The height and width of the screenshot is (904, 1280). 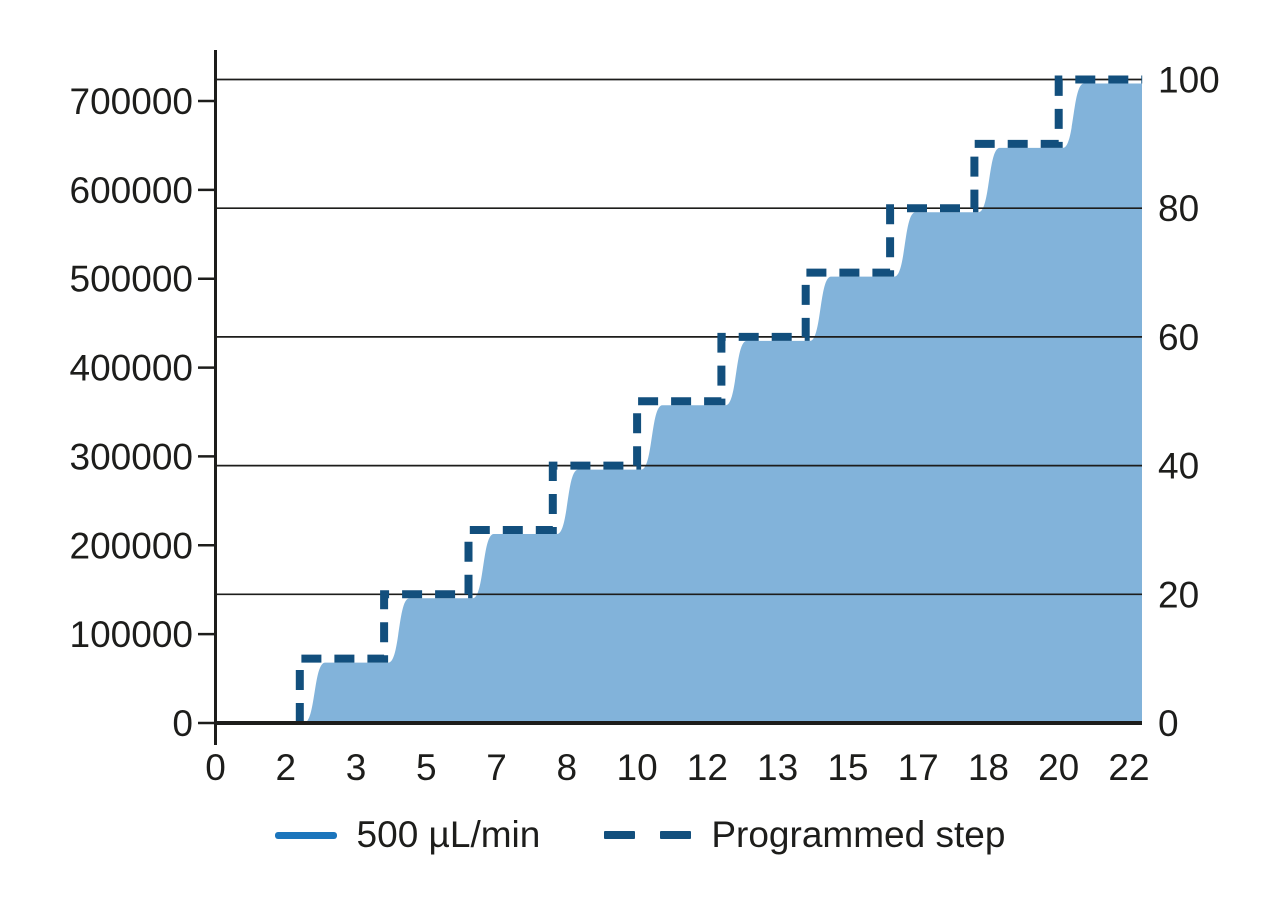 What do you see at coordinates (637, 767) in the screenshot?
I see `x-axis-tick-label: 10` at bounding box center [637, 767].